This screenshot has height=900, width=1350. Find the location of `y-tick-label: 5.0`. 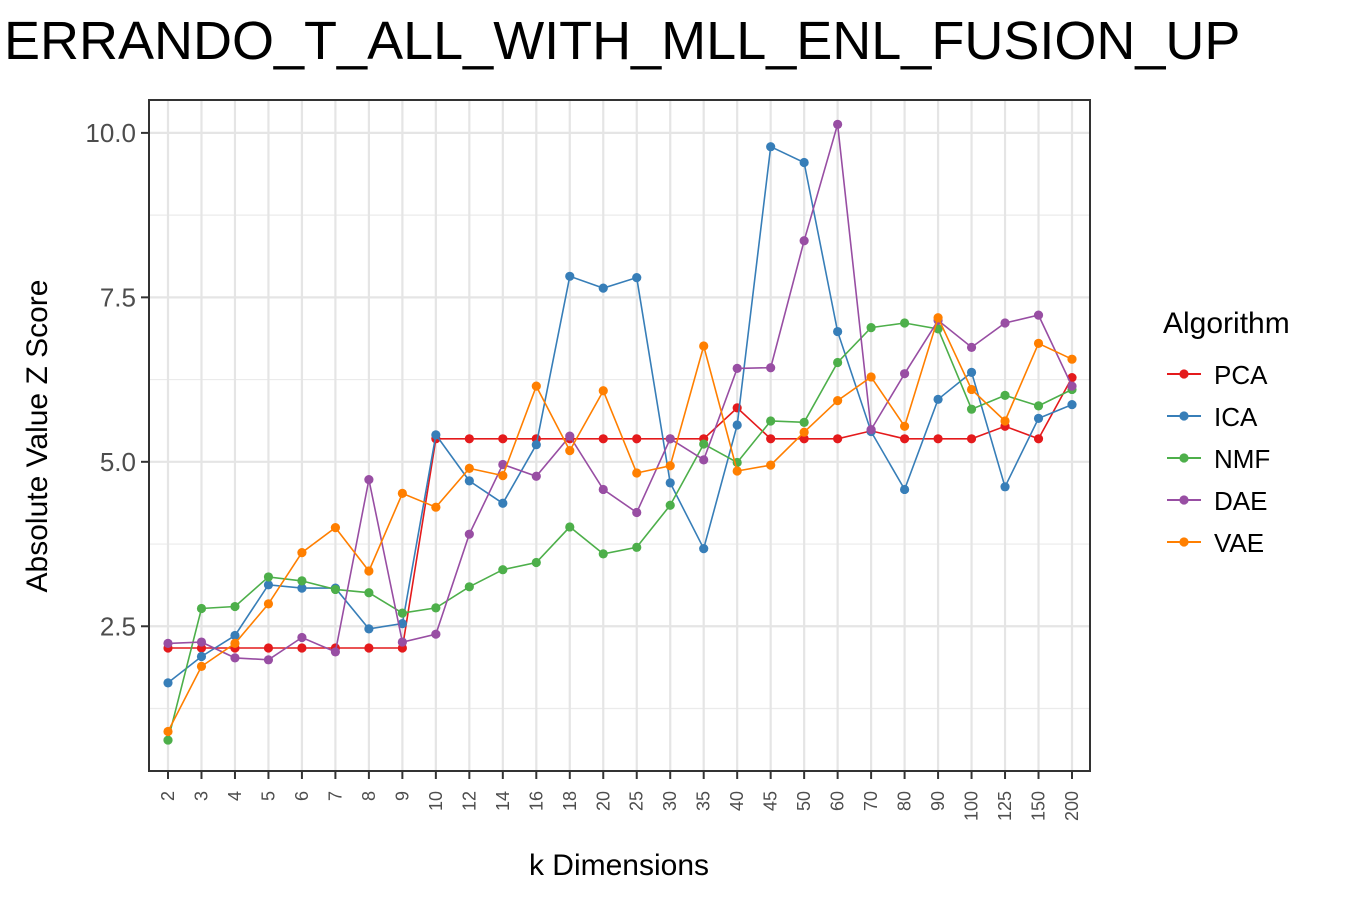

y-tick-label: 5.0 is located at coordinates (118, 462).